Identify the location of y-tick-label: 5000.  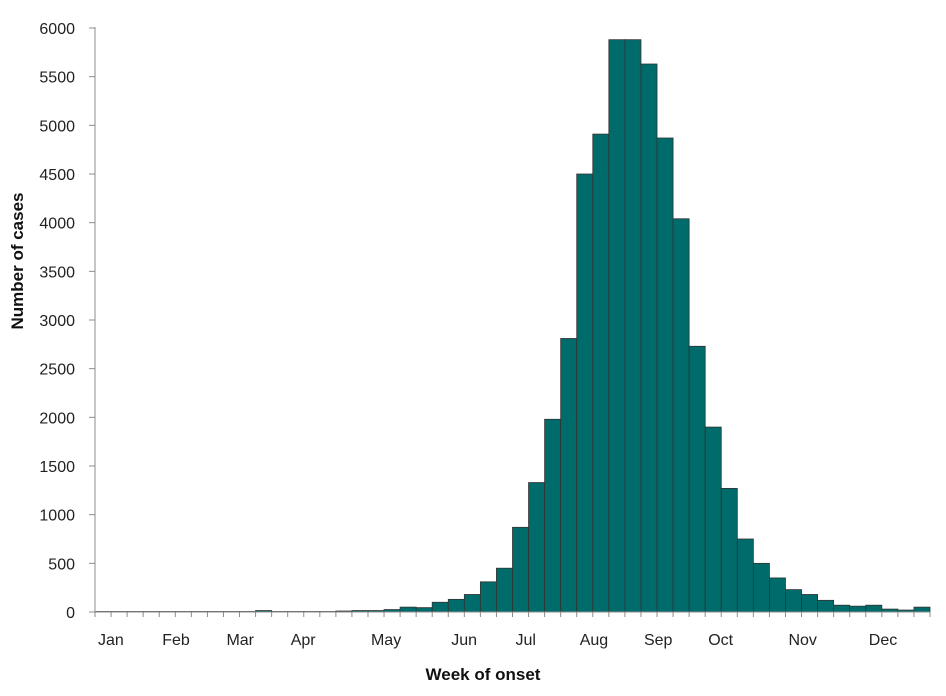
(57, 126).